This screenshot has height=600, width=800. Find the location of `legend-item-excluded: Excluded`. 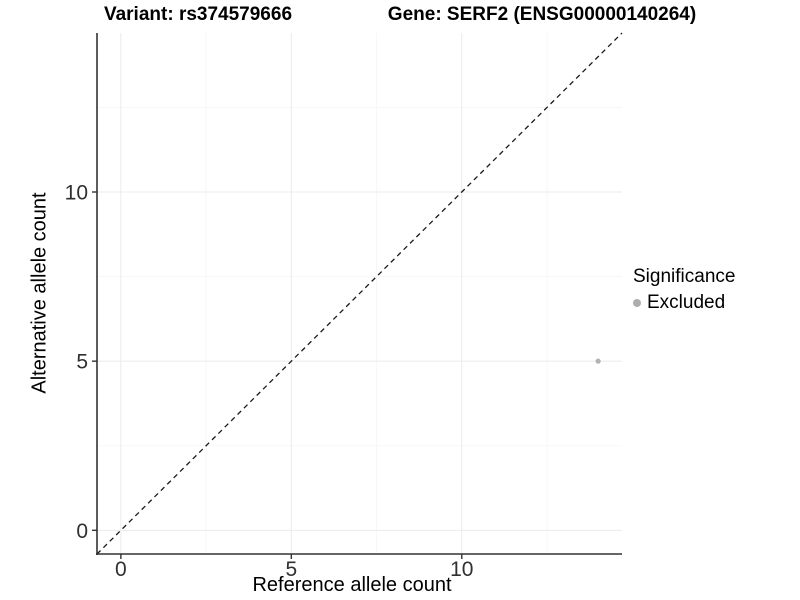

legend-item-excluded: Excluded is located at coordinates (684, 303).